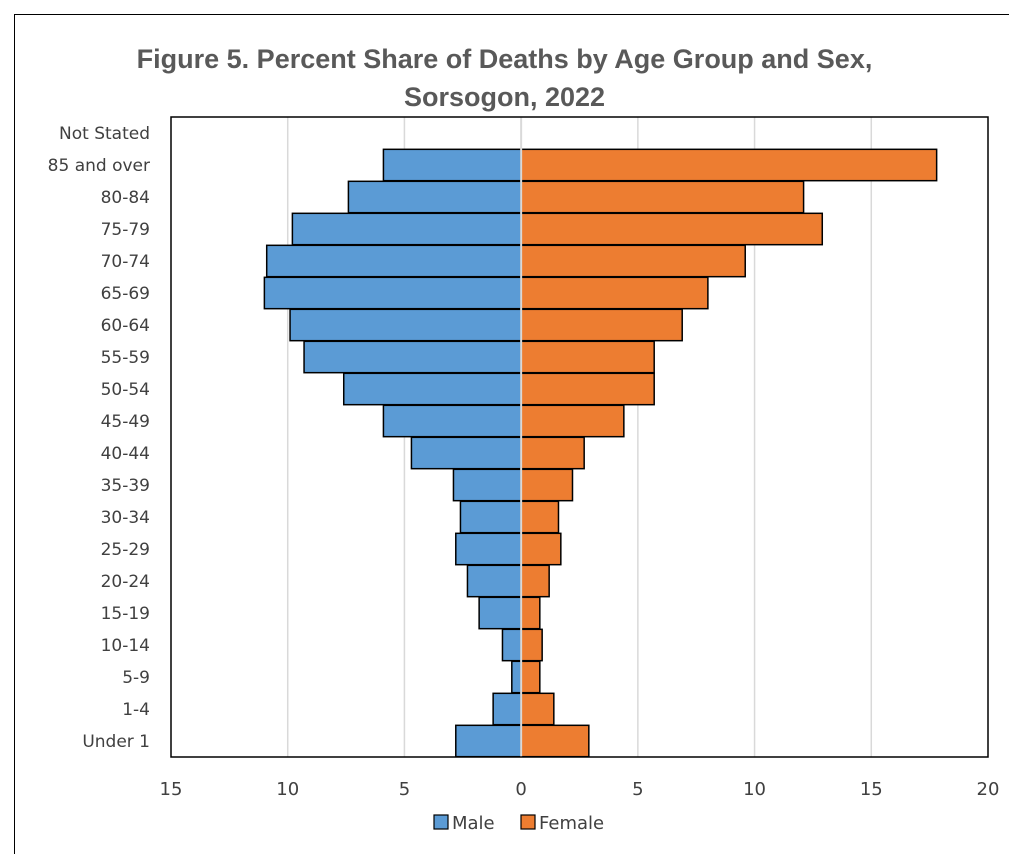 Image resolution: width=1009 pixels, height=854 pixels. Describe the element at coordinates (125, 390) in the screenshot. I see `category-label: 50-54` at that location.